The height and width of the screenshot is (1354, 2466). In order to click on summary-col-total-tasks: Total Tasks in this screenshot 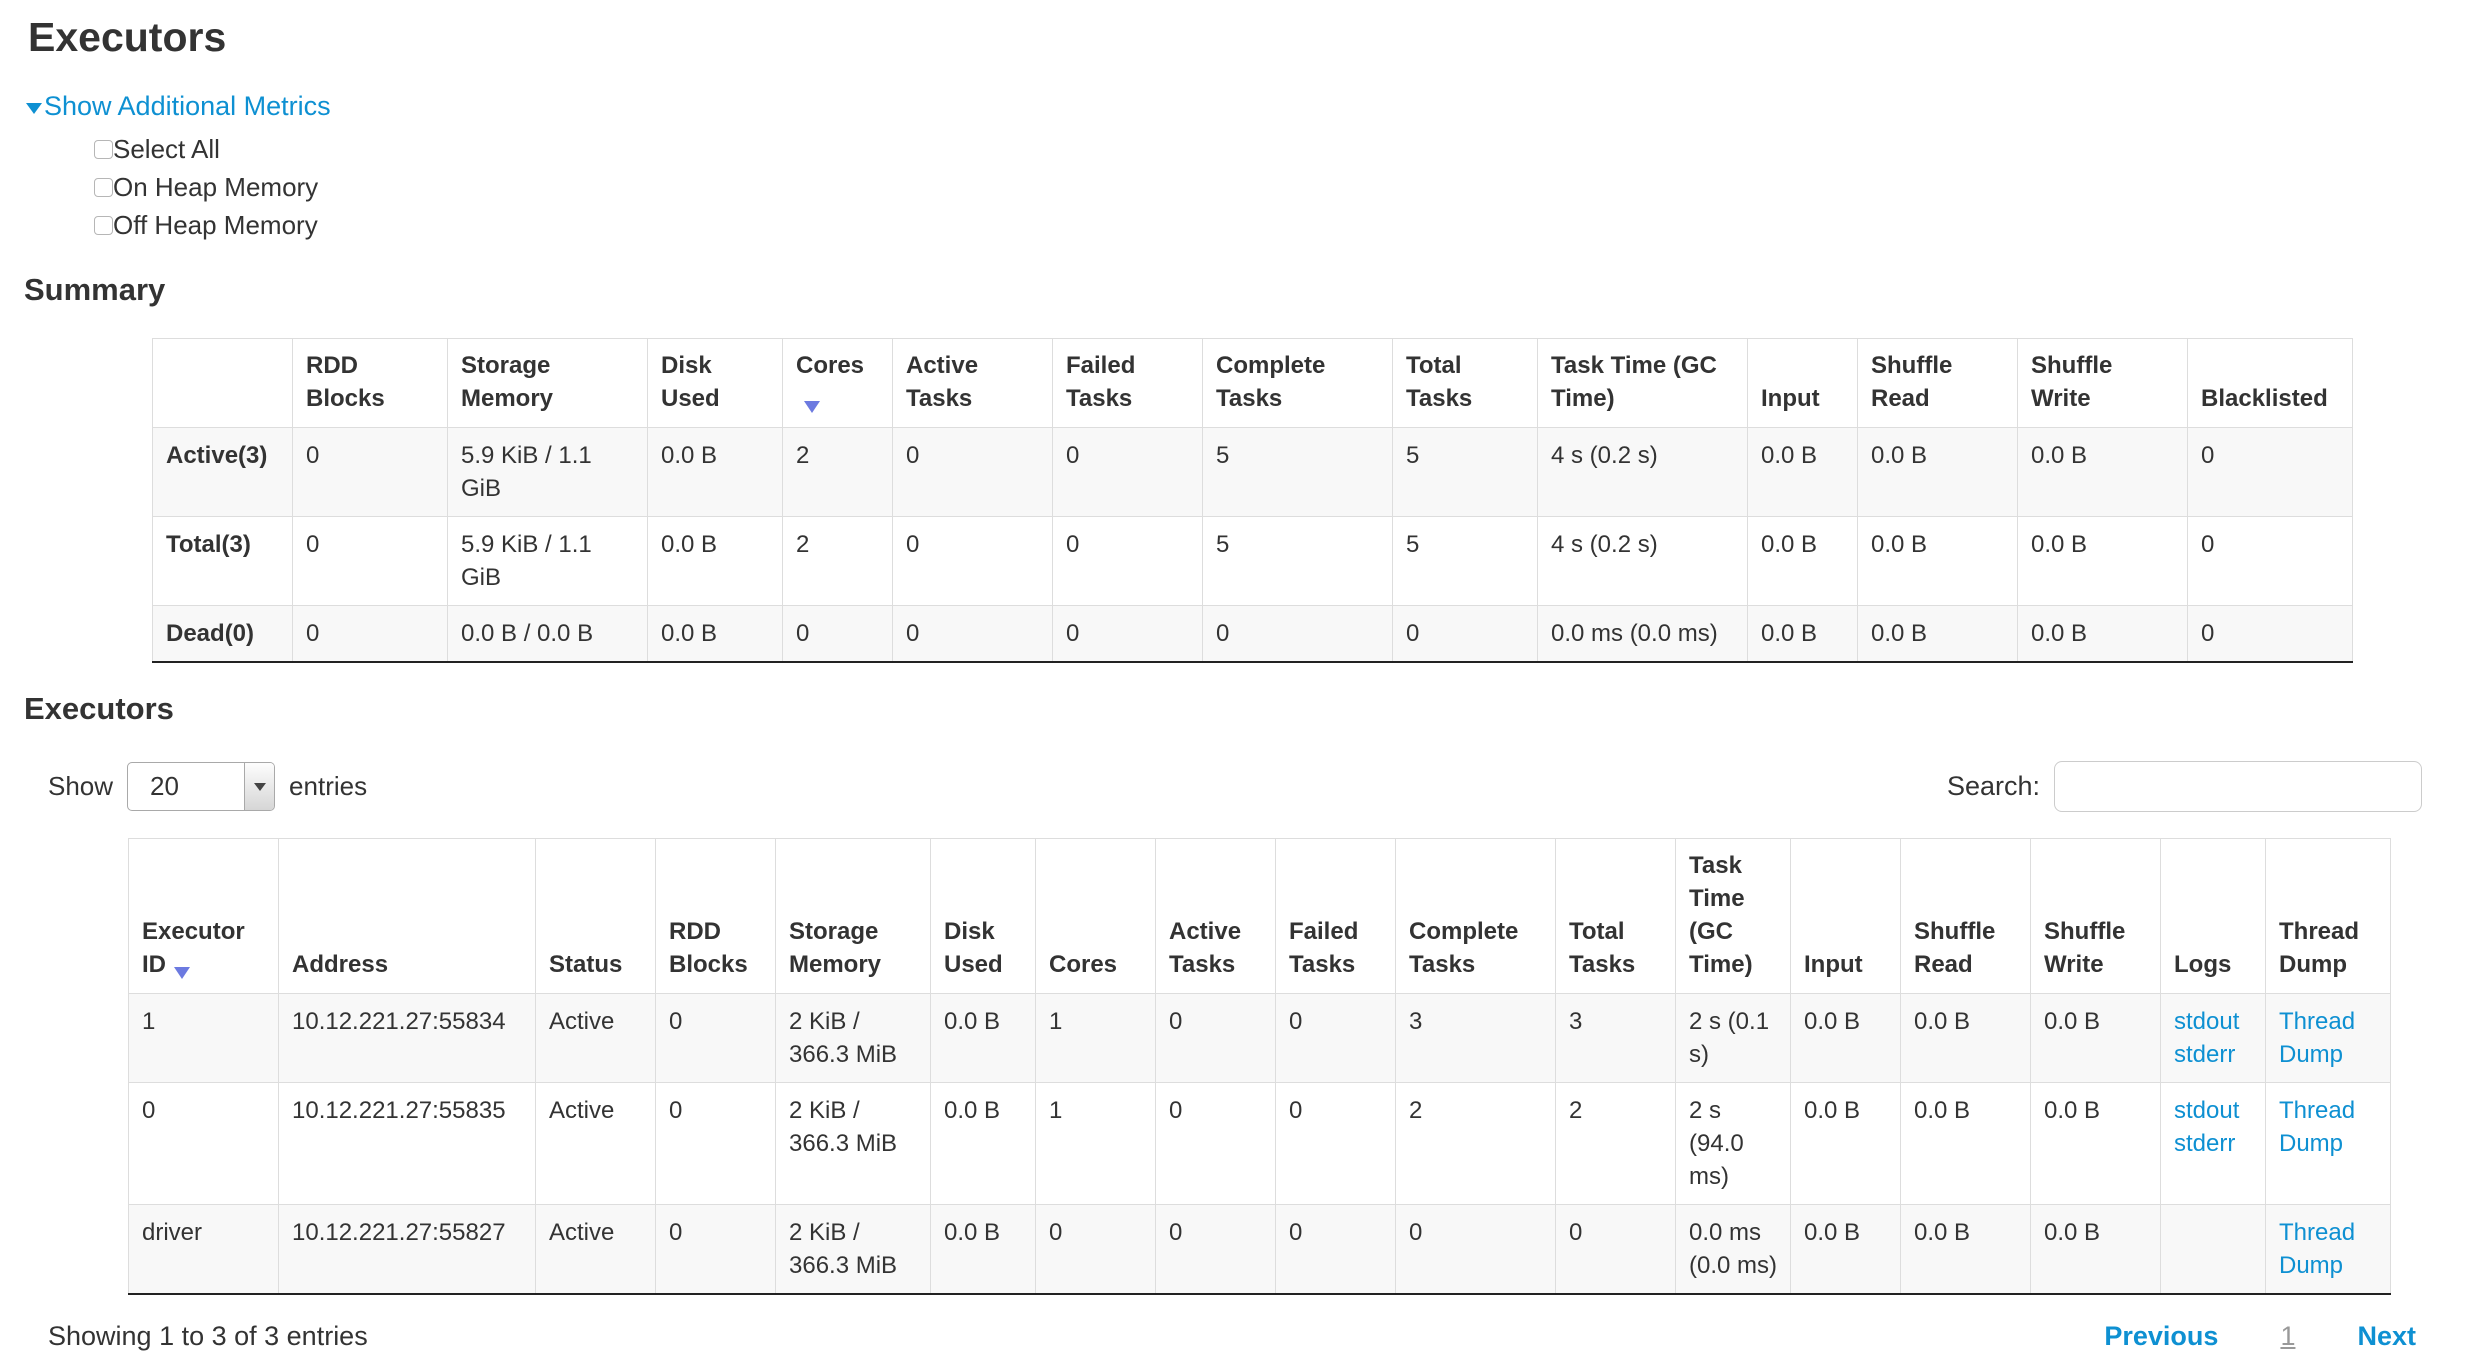, I will do `click(1465, 383)`.